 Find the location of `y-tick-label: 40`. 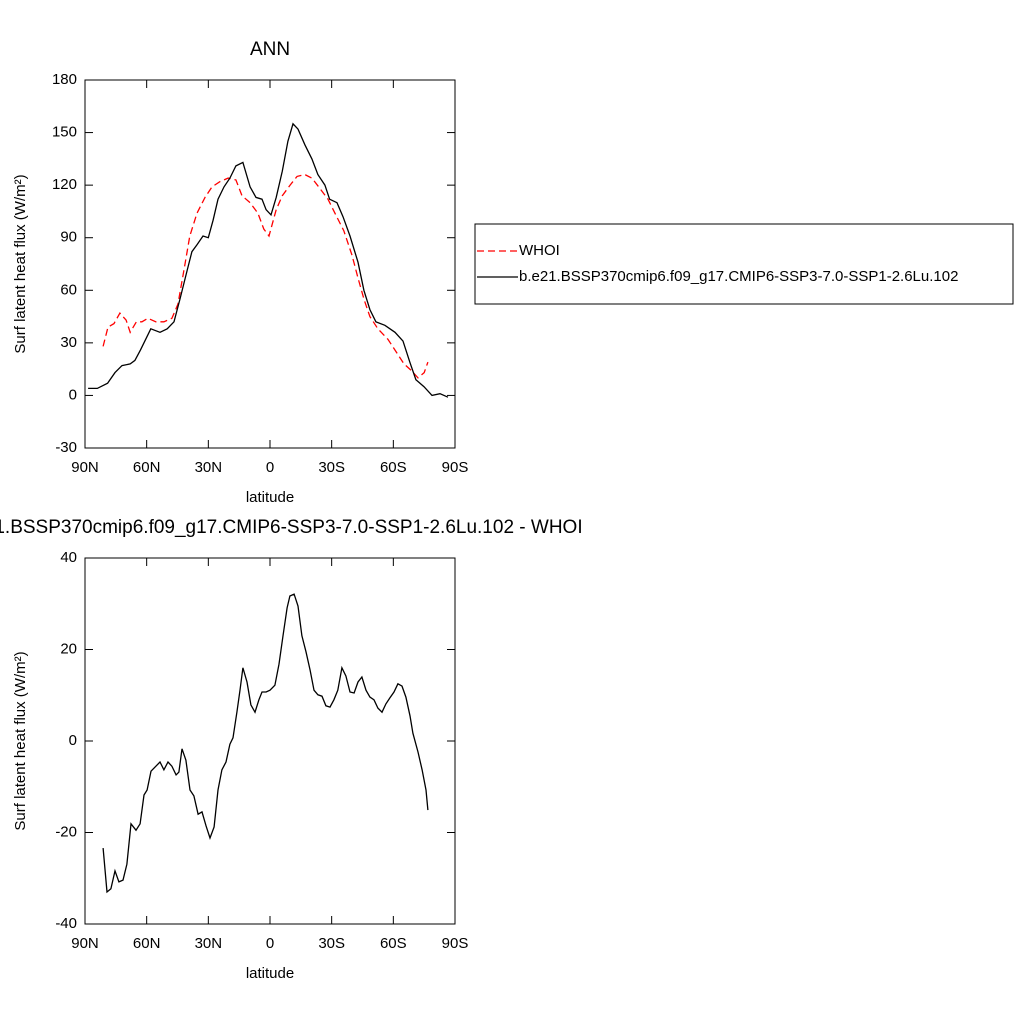

y-tick-label: 40 is located at coordinates (68, 557).